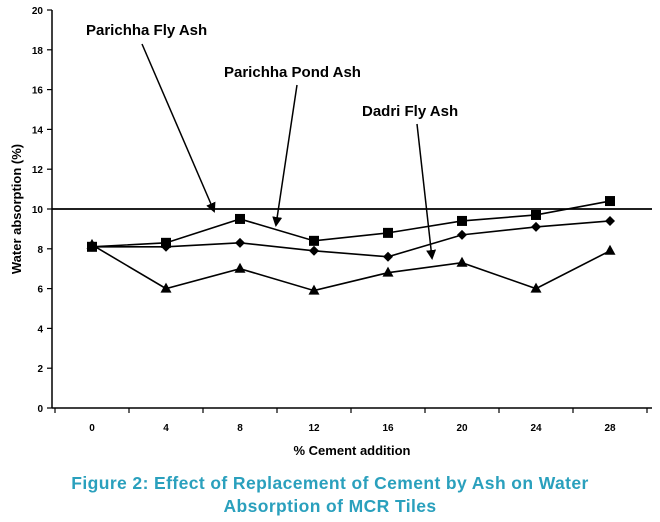 The height and width of the screenshot is (522, 660). Describe the element at coordinates (38, 11) in the screenshot. I see `y-tick-label: 20` at that location.